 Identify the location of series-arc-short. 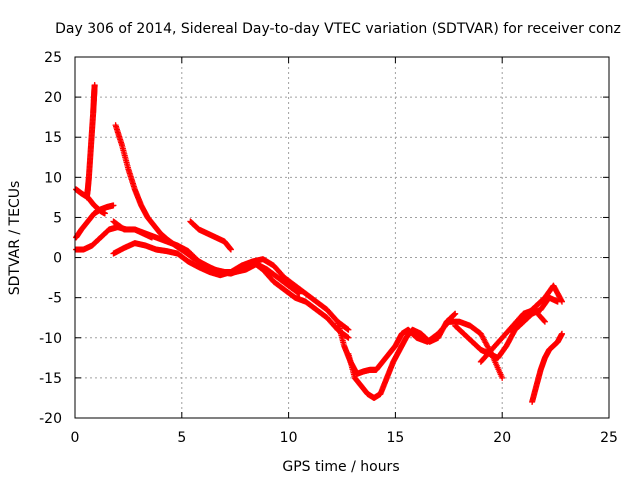
(210, 235).